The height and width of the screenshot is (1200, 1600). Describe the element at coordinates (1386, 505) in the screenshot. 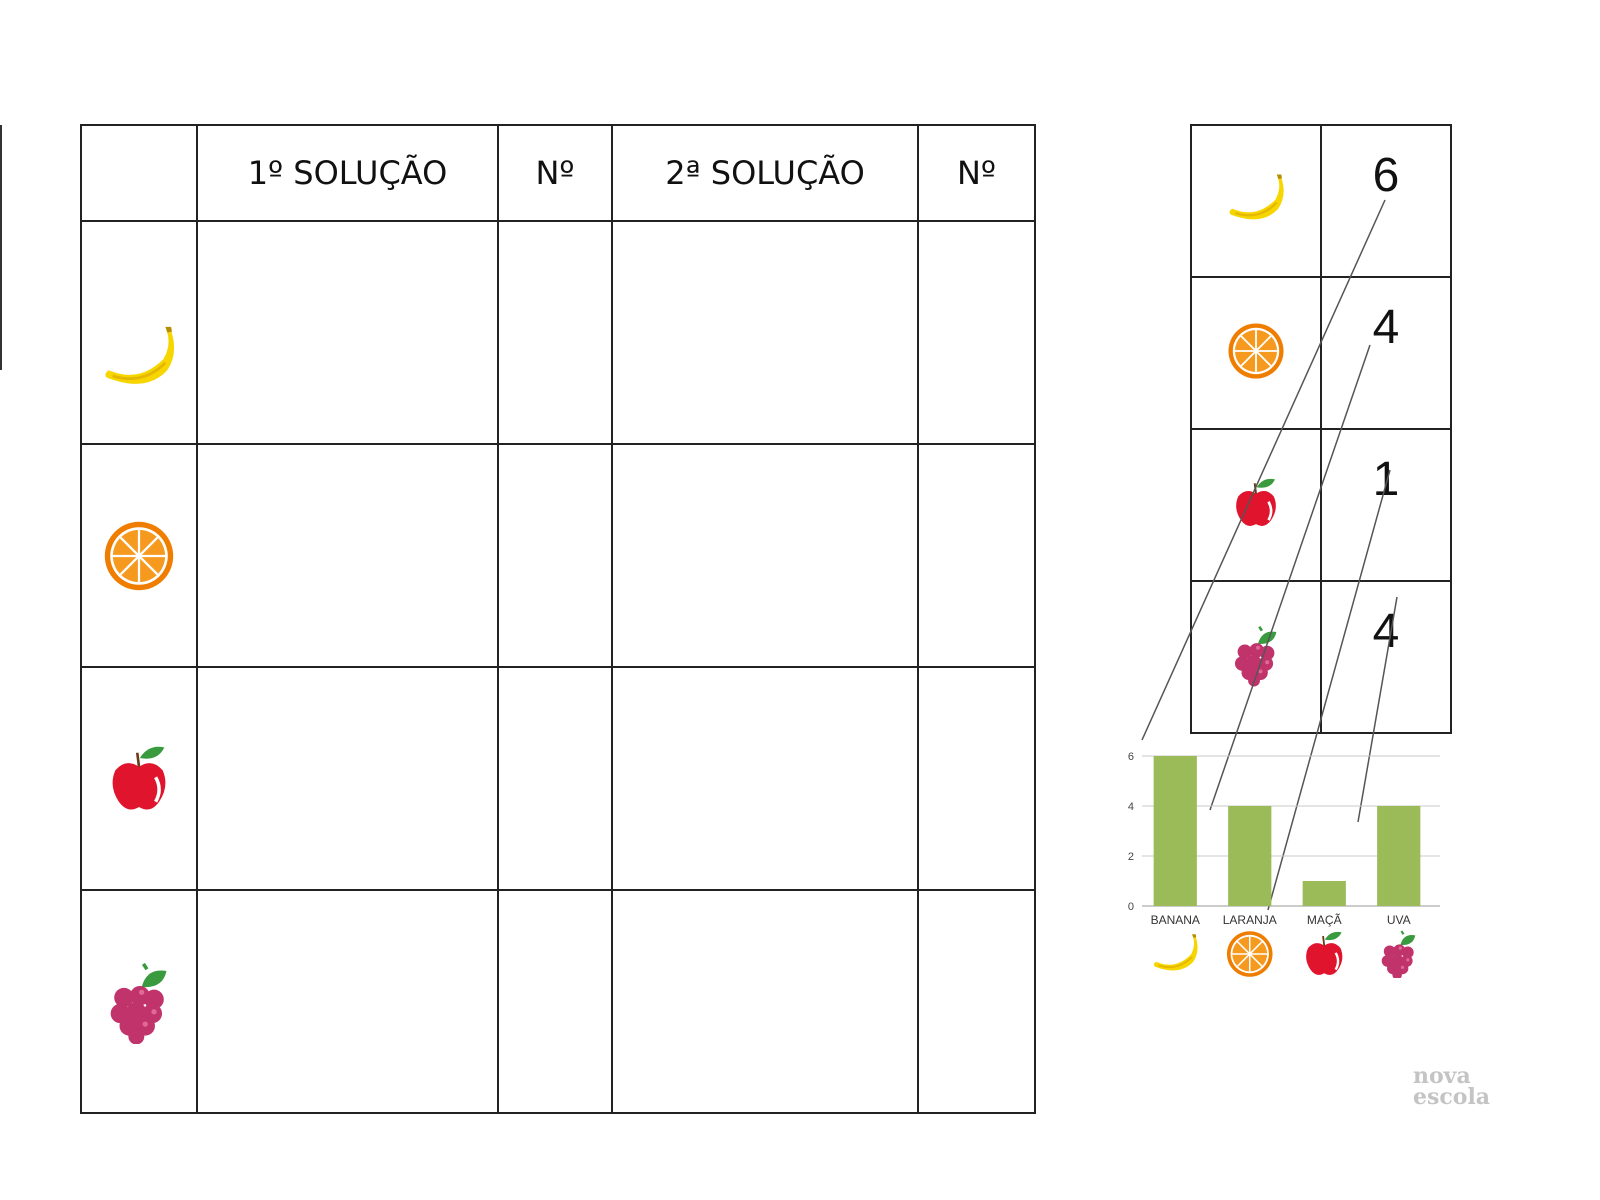

I see `summary-count: 1` at that location.